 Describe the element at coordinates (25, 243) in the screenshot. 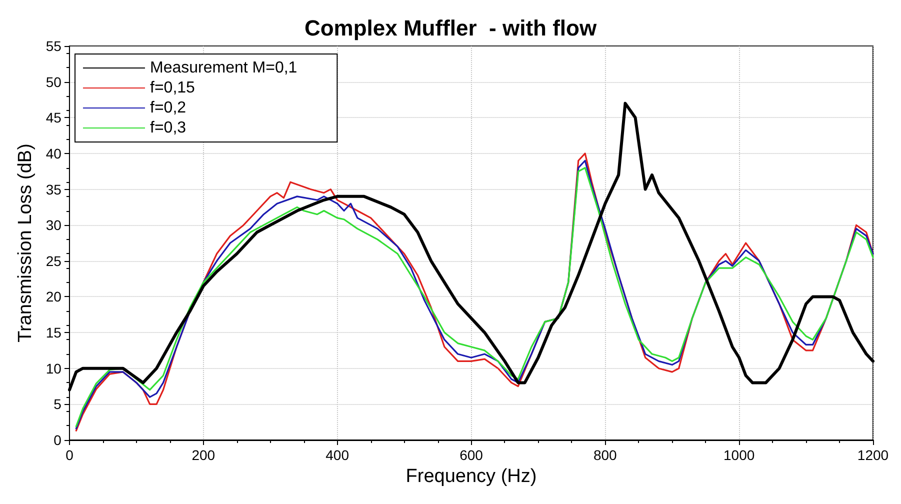

I see `y-axis-title: Transmission Loss (dB)` at that location.